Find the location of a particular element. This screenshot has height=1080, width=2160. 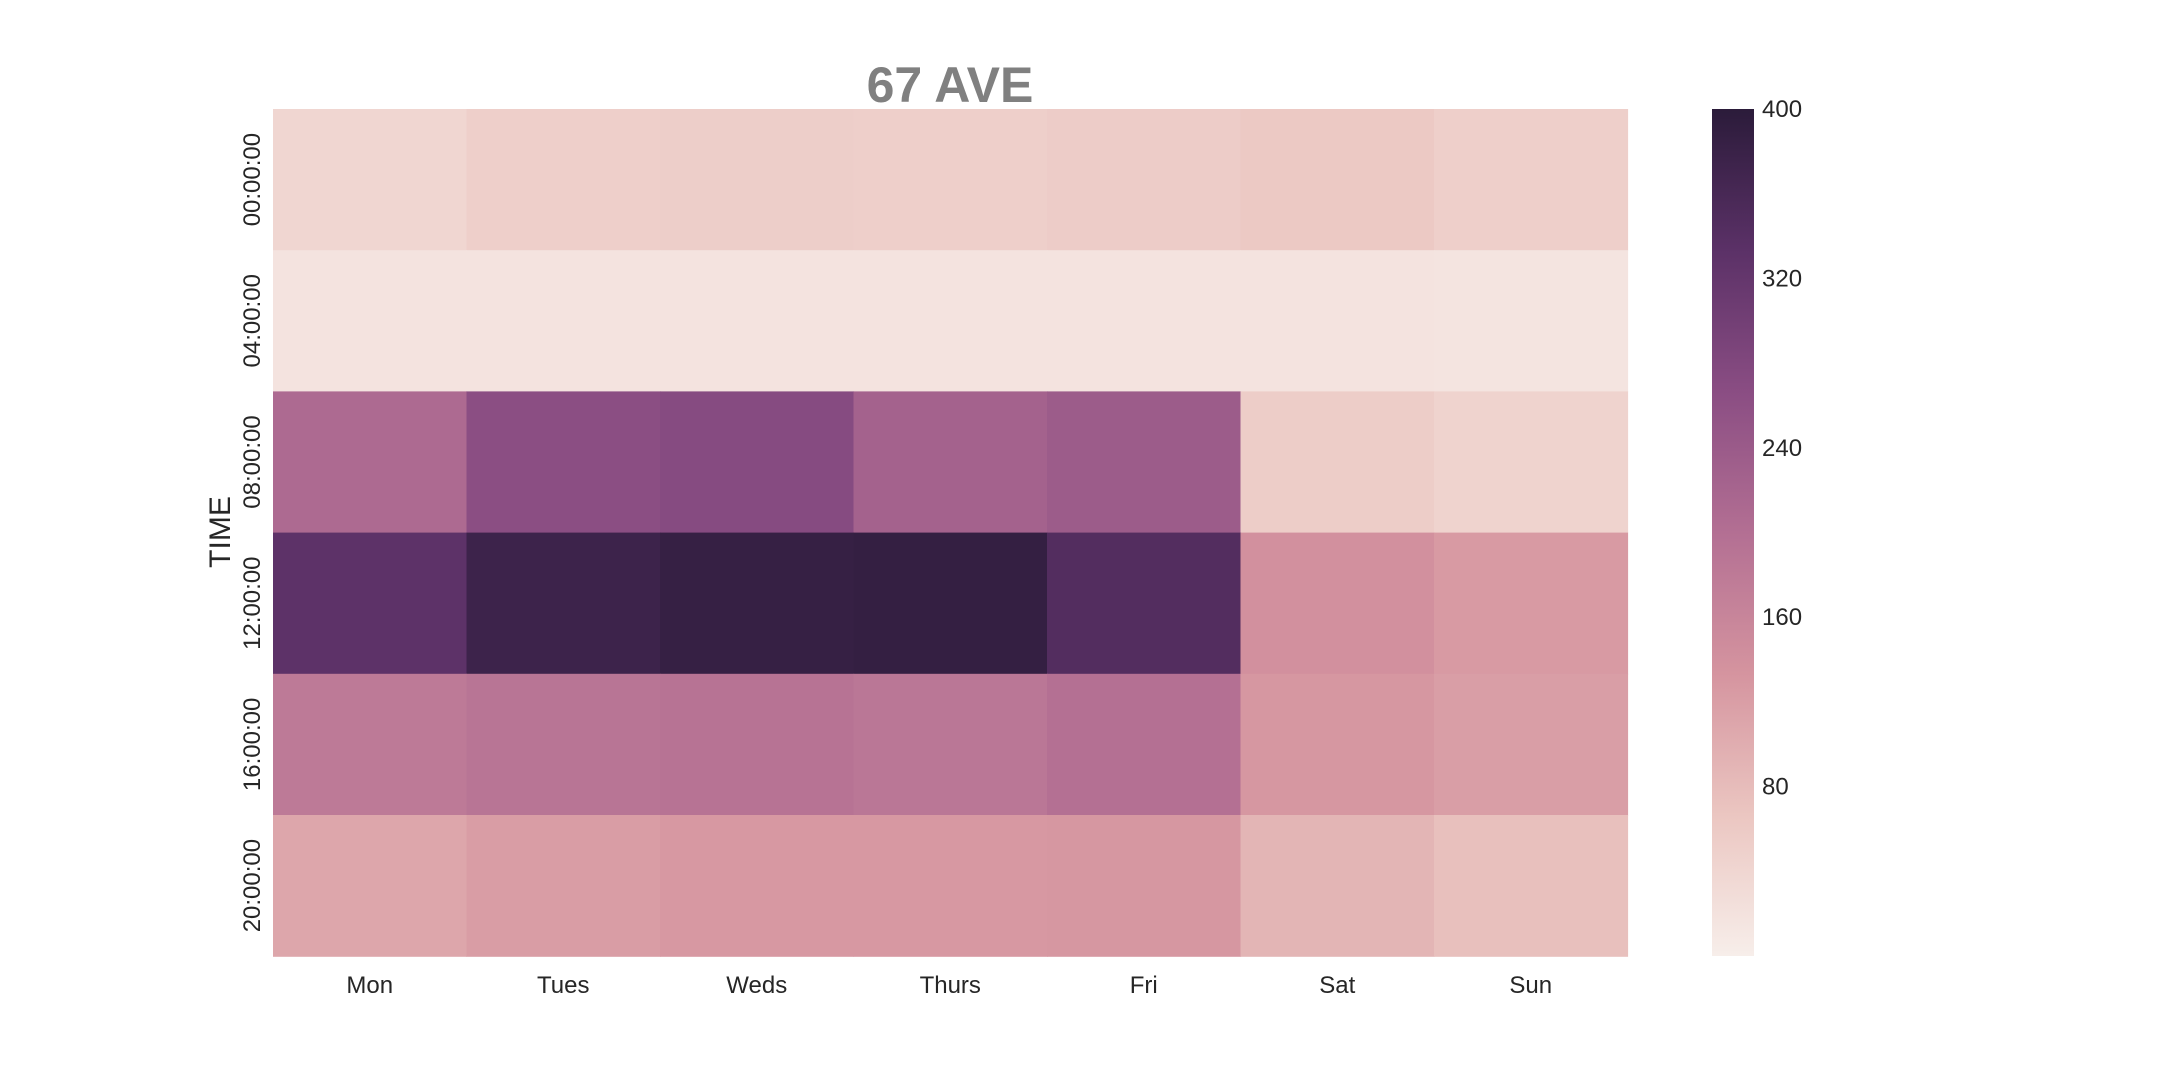

y-tick-label: 16:00:00 is located at coordinates (252, 744).